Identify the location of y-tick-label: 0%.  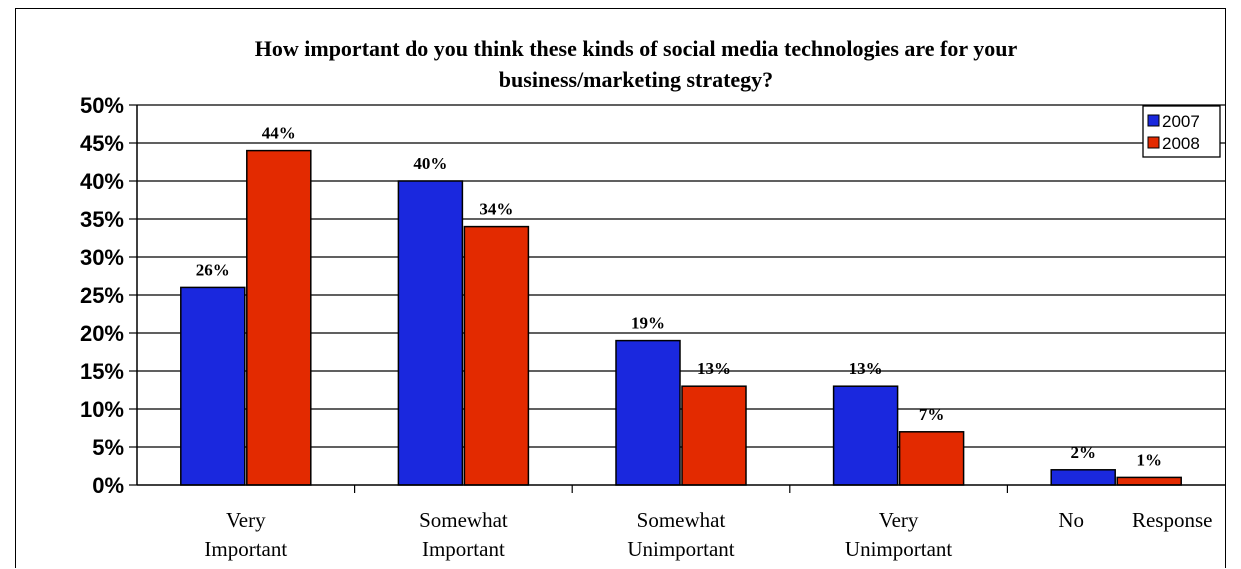
(108, 485).